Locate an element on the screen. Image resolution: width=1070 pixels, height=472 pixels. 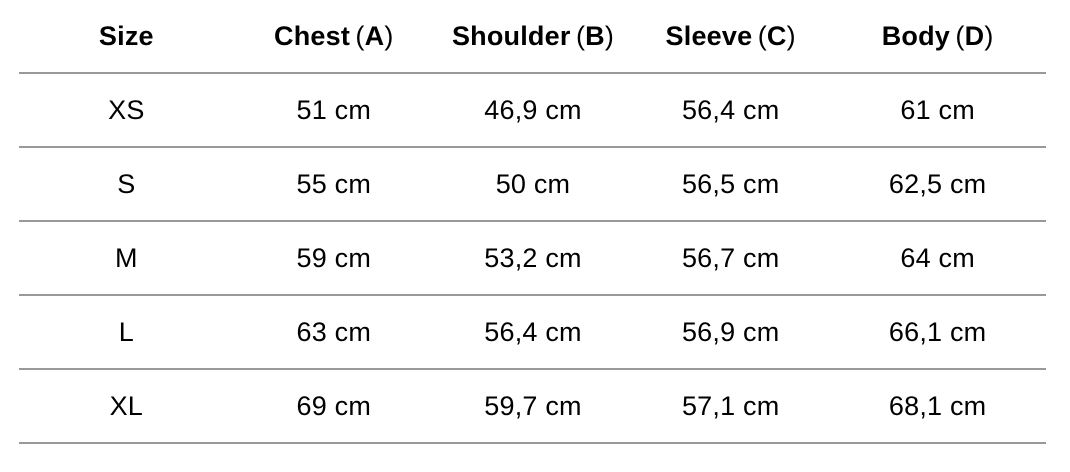
size-cell: XL is located at coordinates (126, 406).